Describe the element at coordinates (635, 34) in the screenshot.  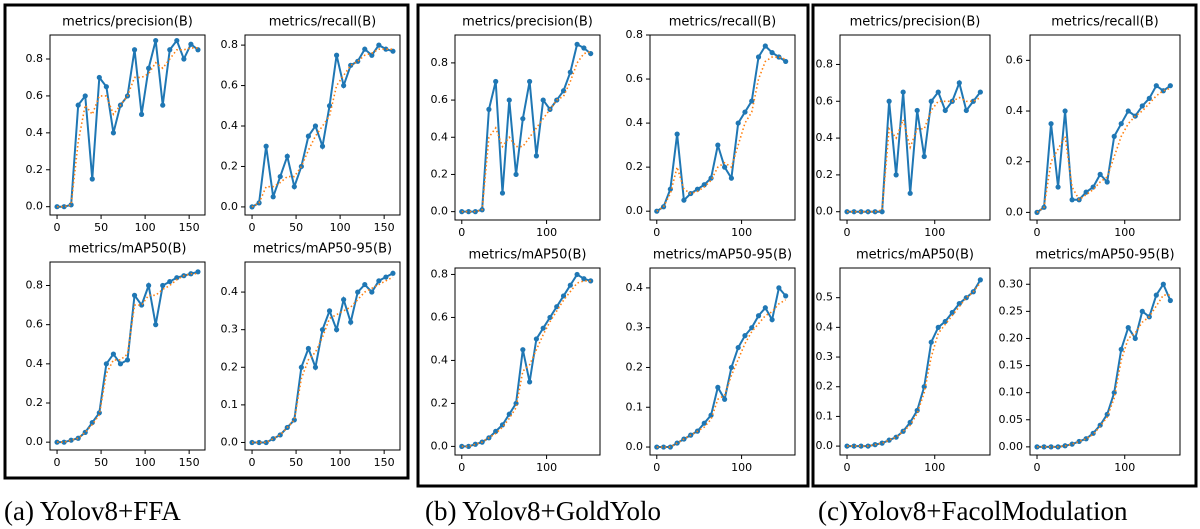
I see `y-tick-label: 0.8` at that location.